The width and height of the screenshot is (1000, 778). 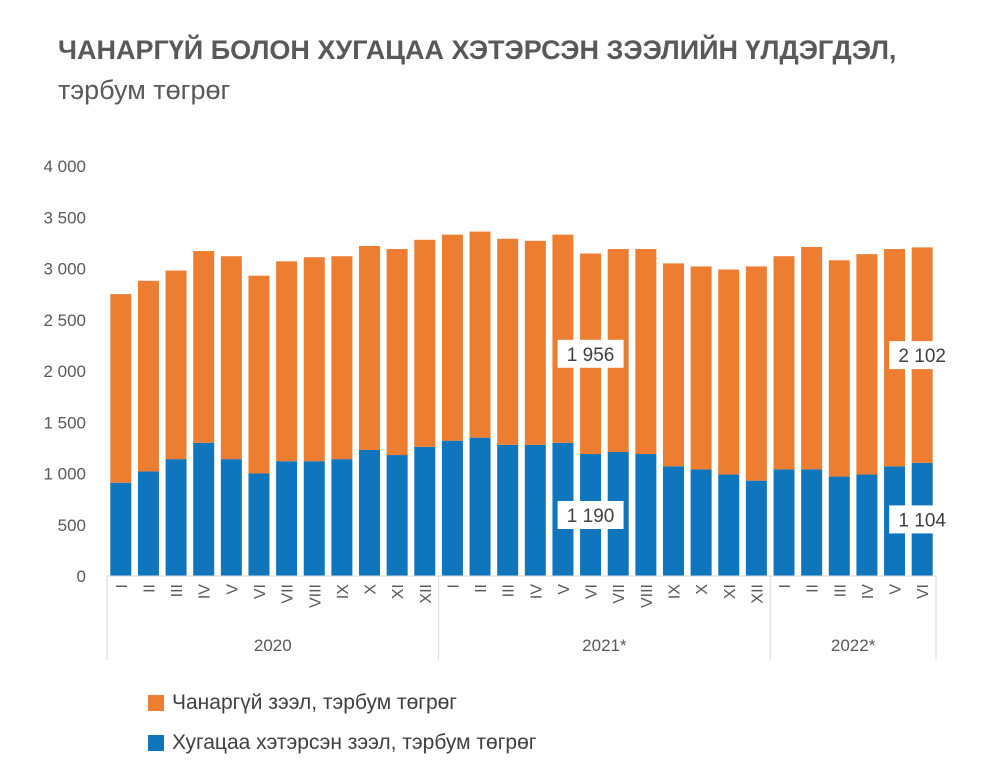 What do you see at coordinates (273, 645) in the screenshot?
I see `x-group-label: 2020` at bounding box center [273, 645].